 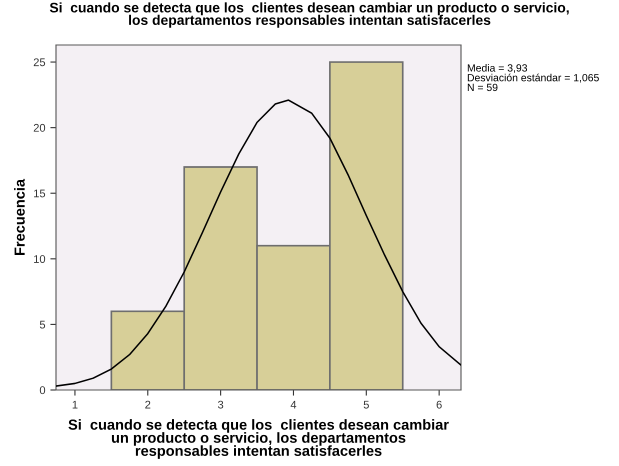 What do you see at coordinates (293, 404) in the screenshot?
I see `x-tick-label: 4` at bounding box center [293, 404].